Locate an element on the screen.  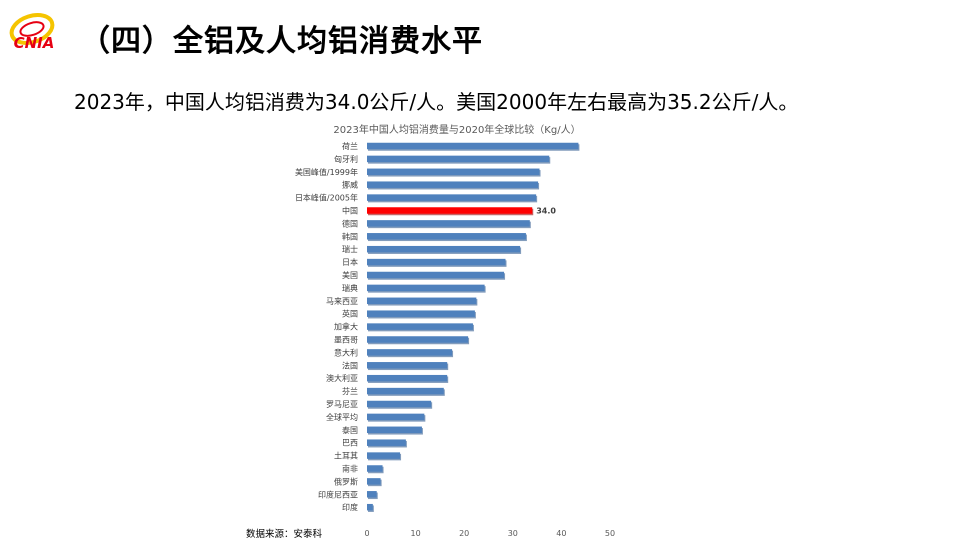
category-label: 芬兰 is located at coordinates (350, 391).